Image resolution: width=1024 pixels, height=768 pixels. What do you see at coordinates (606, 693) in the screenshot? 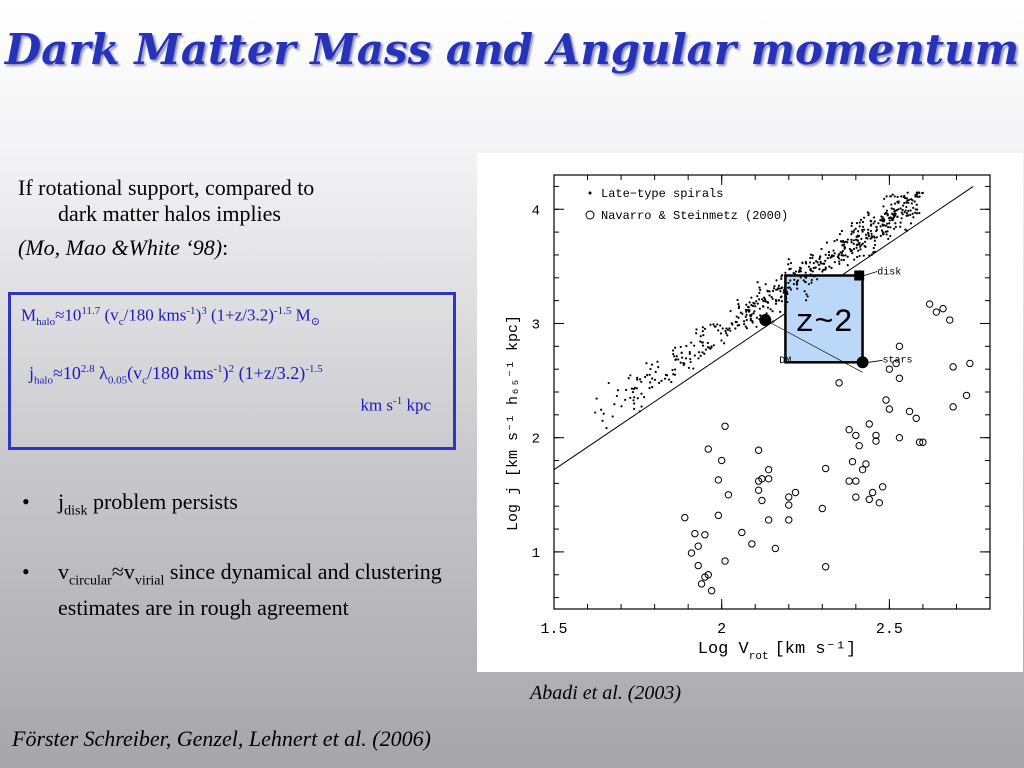
I see `figure-caption: Abadi et al. (2003)` at bounding box center [606, 693].